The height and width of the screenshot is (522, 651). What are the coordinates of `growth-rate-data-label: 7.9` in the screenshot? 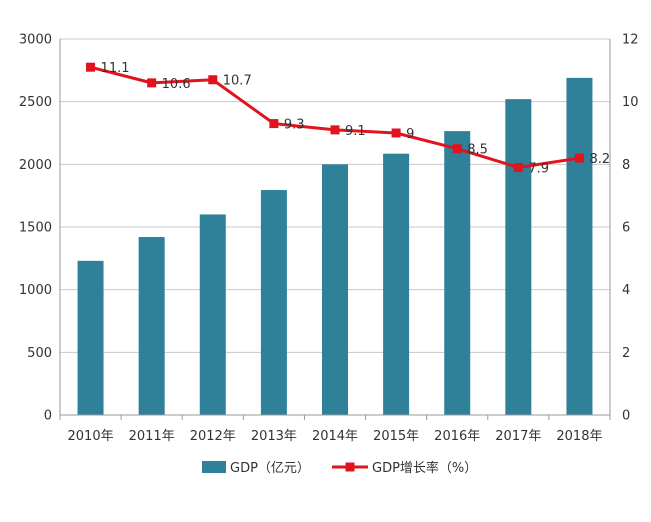 It's located at (538, 168).